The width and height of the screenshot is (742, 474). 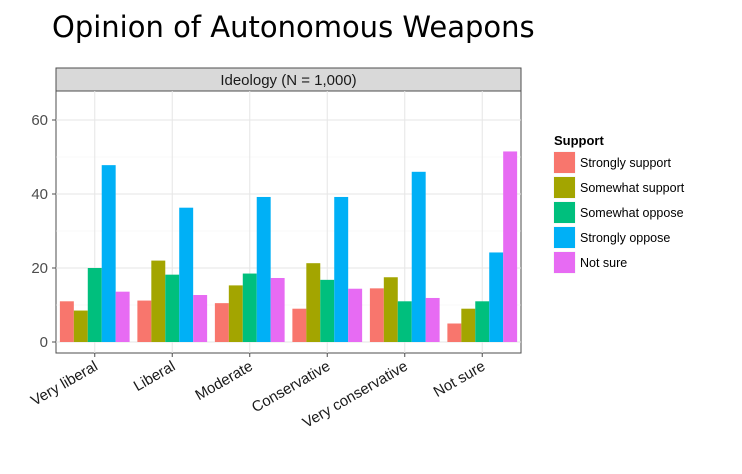 What do you see at coordinates (108, 253) in the screenshot?
I see `bar-strongly-oppose-very-liberal` at bounding box center [108, 253].